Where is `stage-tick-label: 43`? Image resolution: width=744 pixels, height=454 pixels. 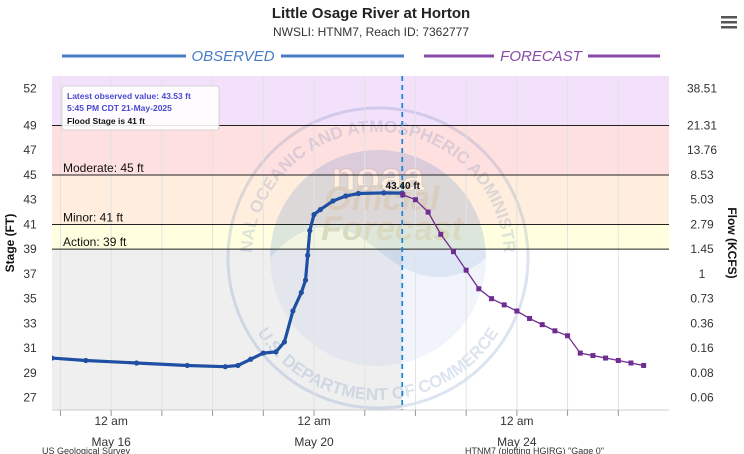
stage-tick-label: 43 is located at coordinates (30, 200).